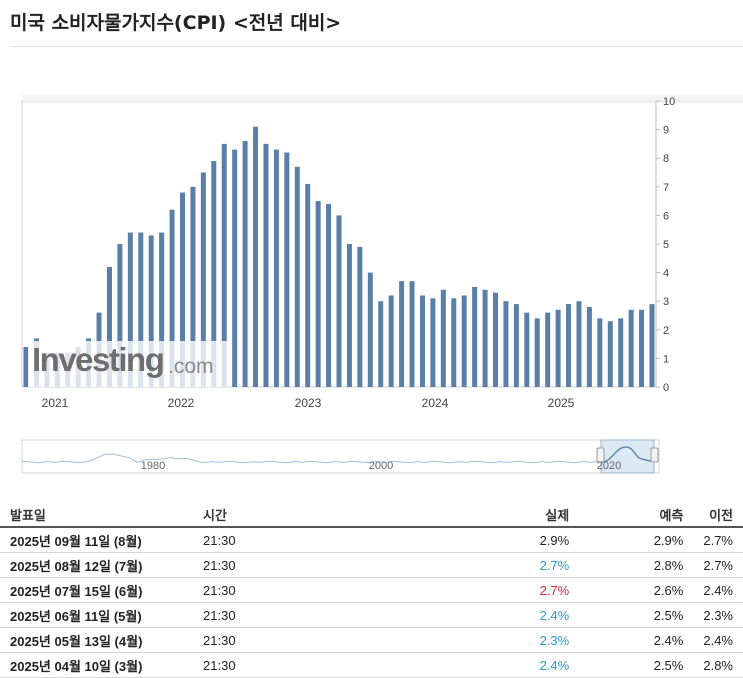 This screenshot has height=678, width=743. What do you see at coordinates (666, 331) in the screenshot?
I see `y-tick-label: 2` at bounding box center [666, 331].